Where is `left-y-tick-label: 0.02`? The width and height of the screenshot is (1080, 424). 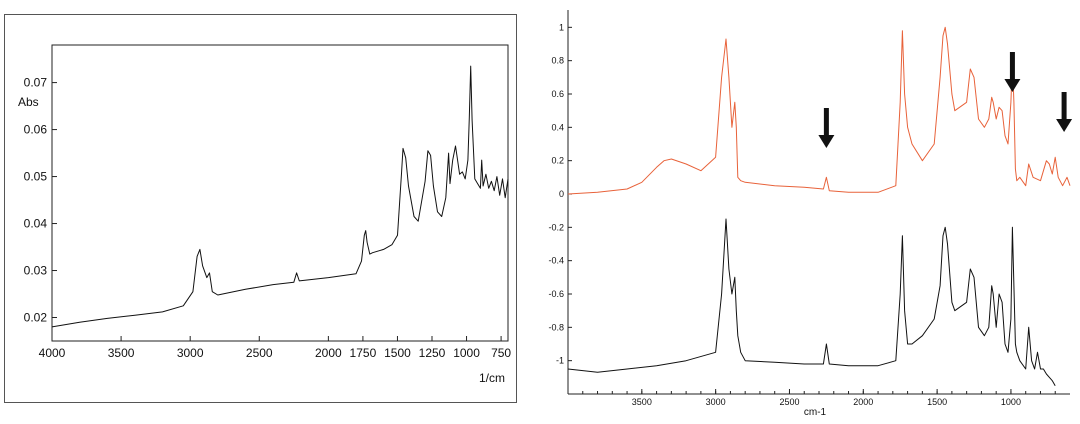 left-y-tick-label: 0.02 is located at coordinates (36, 318).